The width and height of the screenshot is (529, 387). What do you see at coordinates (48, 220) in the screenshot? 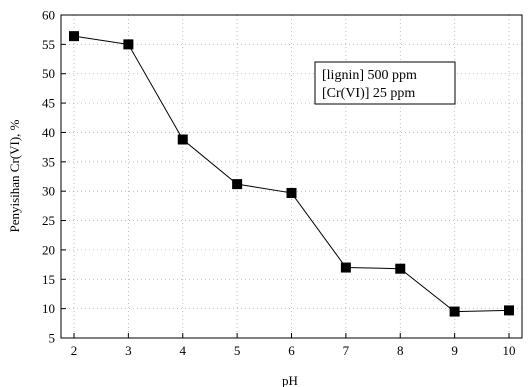
I see `y-tick-label-4: 25` at bounding box center [48, 220].